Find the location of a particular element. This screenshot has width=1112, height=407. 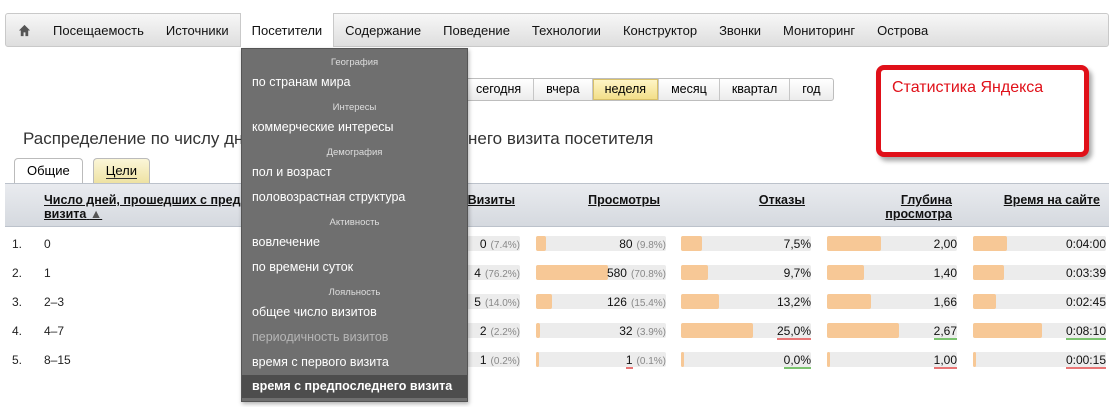

column-header-time: Время на сайте is located at coordinates (1051, 200).